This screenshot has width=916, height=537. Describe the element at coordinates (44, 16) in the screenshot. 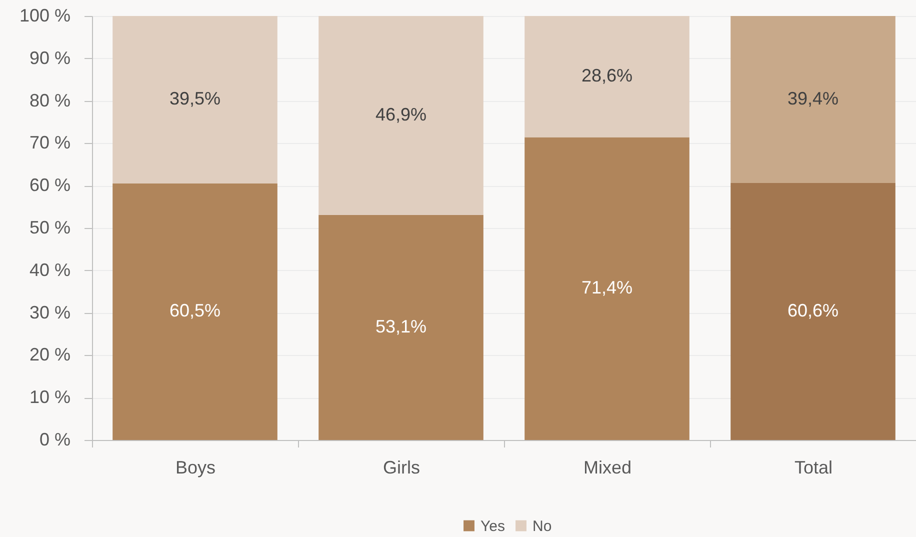

I see `y-tick-label: 100 %` at that location.